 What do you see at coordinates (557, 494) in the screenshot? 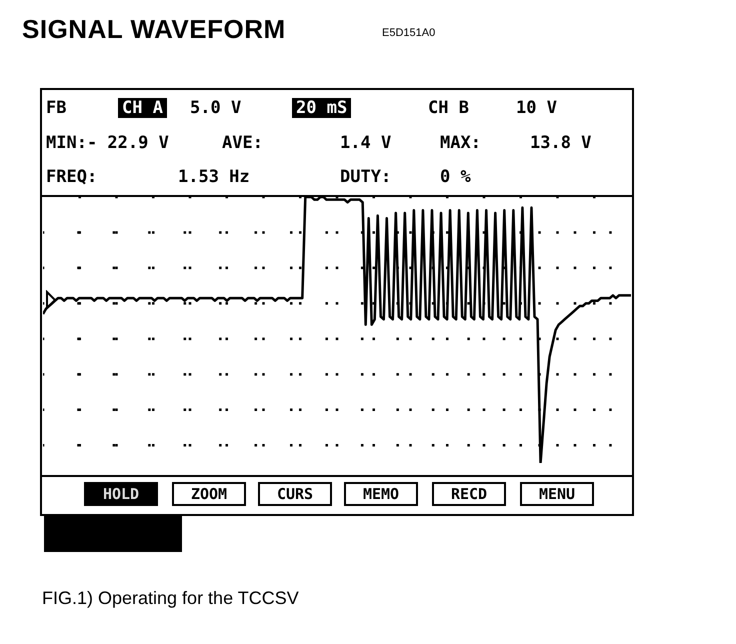
I see `text: MENU` at bounding box center [557, 494].